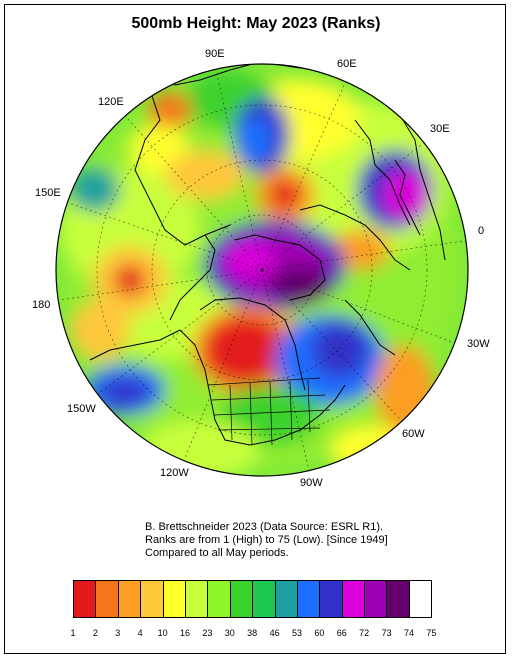 Image resolution: width=512 pixels, height=659 pixels. I want to click on legend-tick-label: 30, so click(229, 633).